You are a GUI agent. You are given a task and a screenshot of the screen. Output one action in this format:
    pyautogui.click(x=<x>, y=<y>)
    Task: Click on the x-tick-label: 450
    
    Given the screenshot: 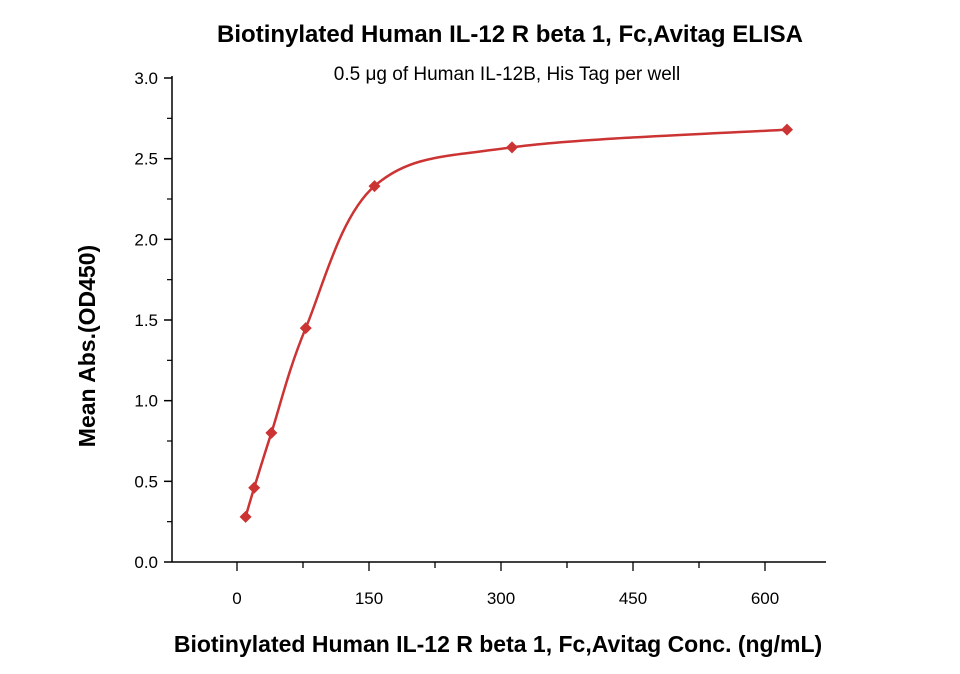 What is the action you would take?
    pyautogui.click(x=633, y=598)
    